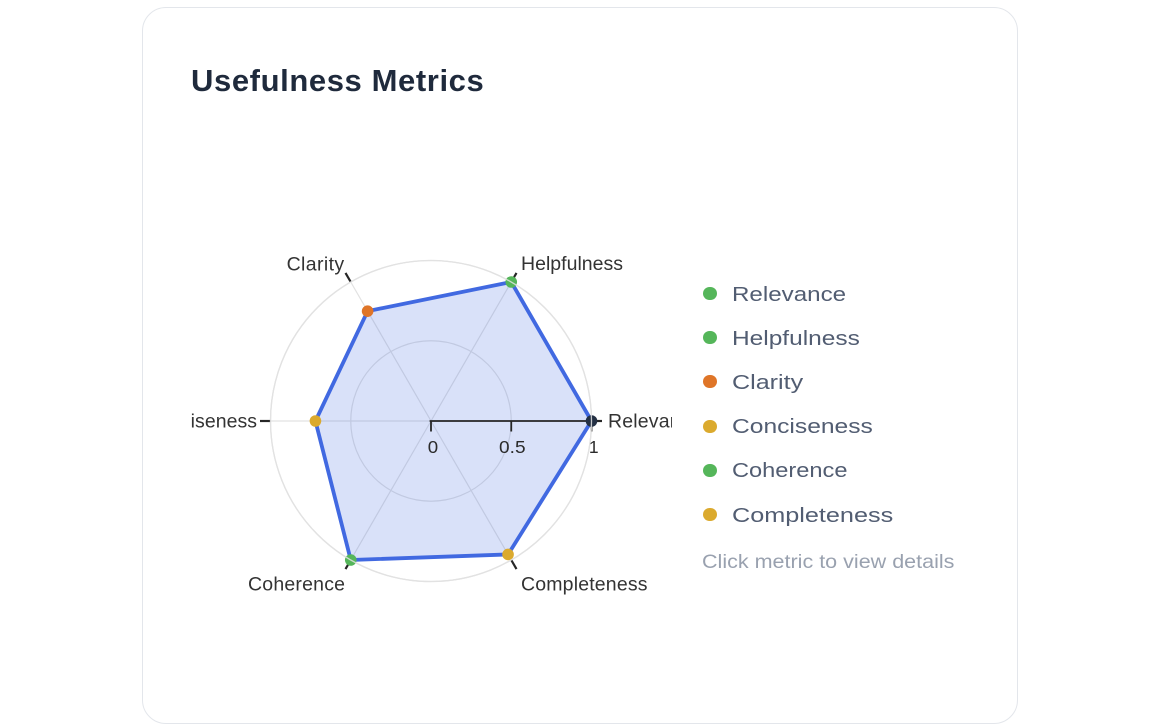  I want to click on svg-text: Relevance, so click(640, 422).